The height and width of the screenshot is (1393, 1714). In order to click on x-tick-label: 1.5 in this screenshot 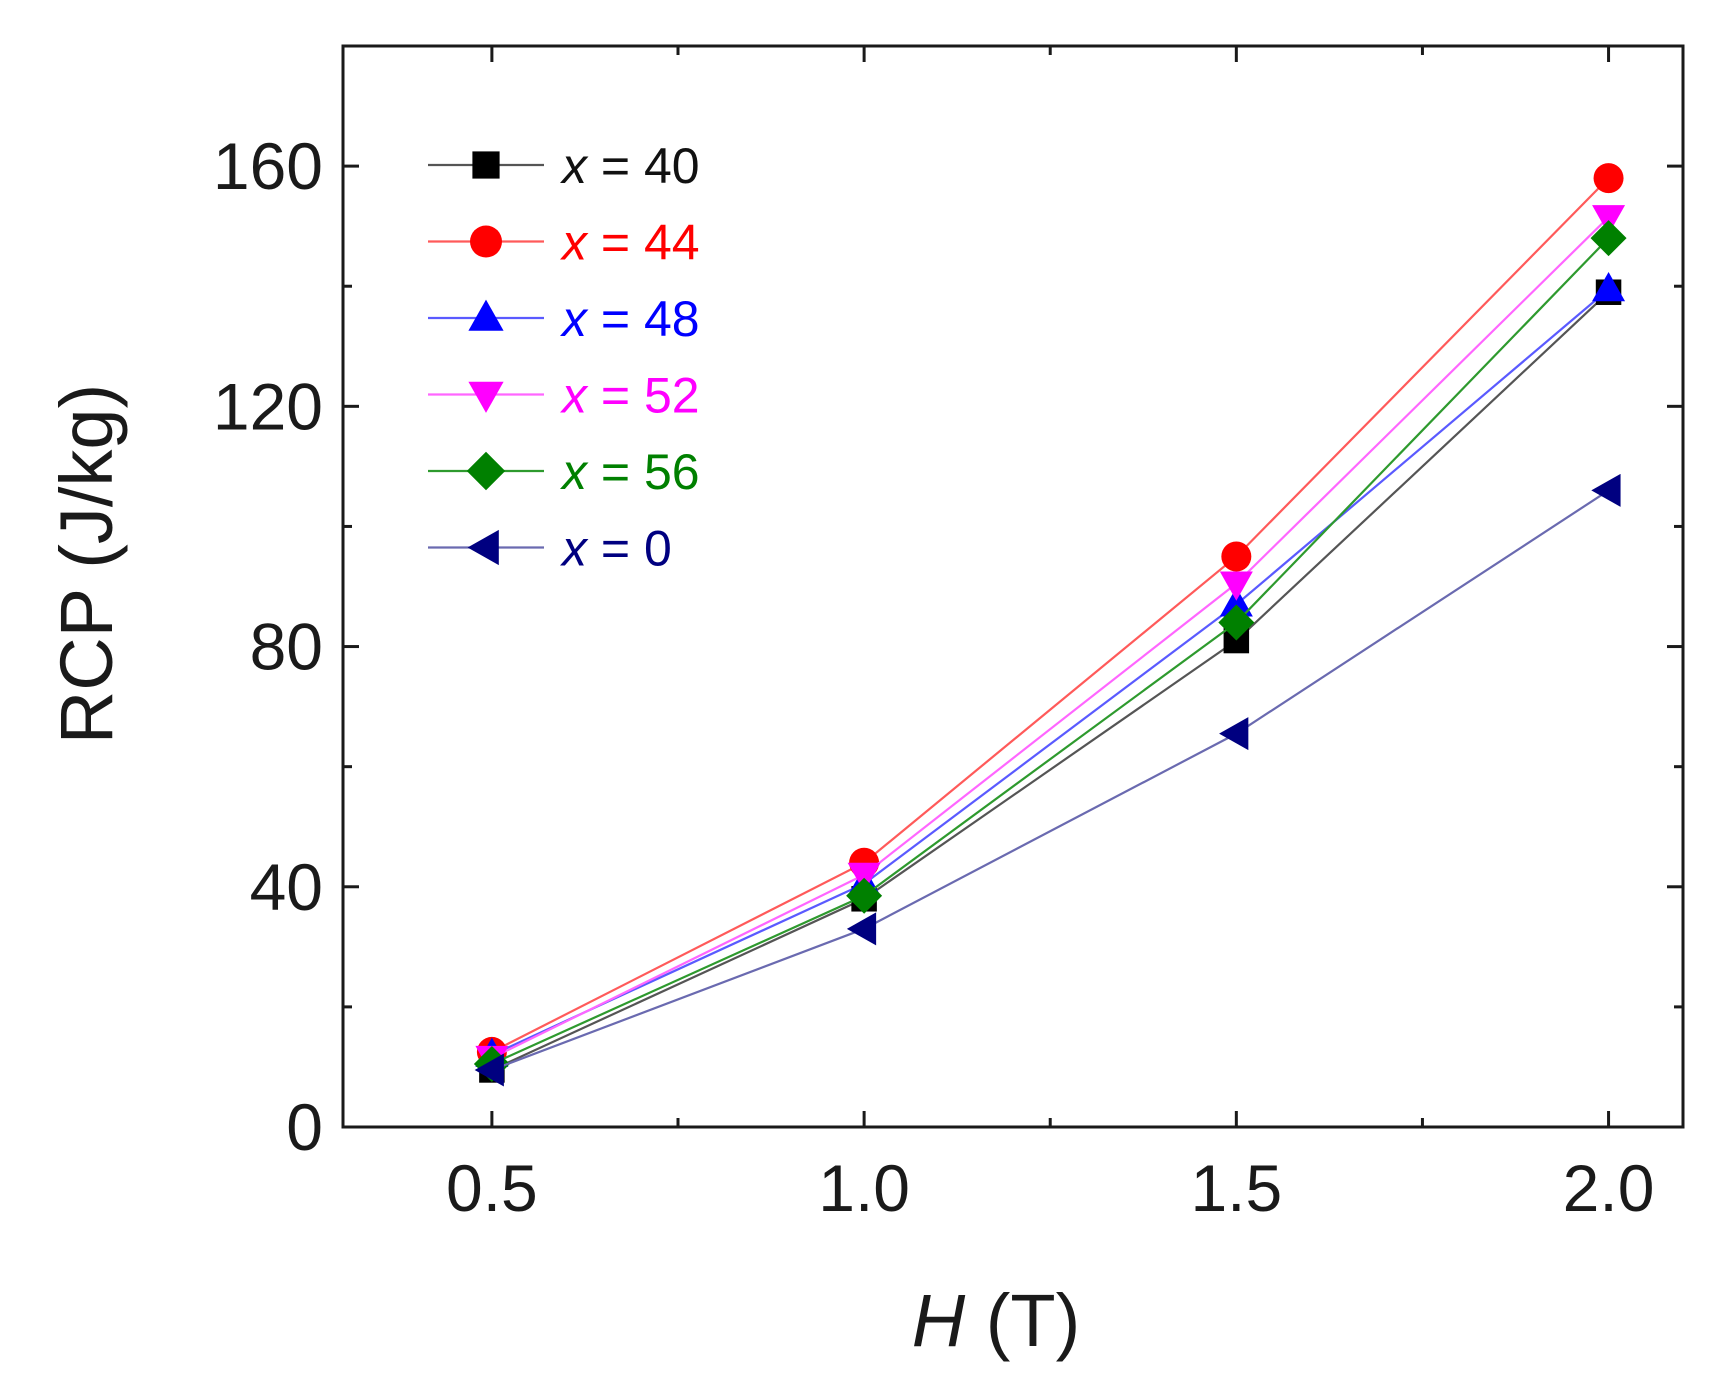, I will do `click(1236, 1188)`.